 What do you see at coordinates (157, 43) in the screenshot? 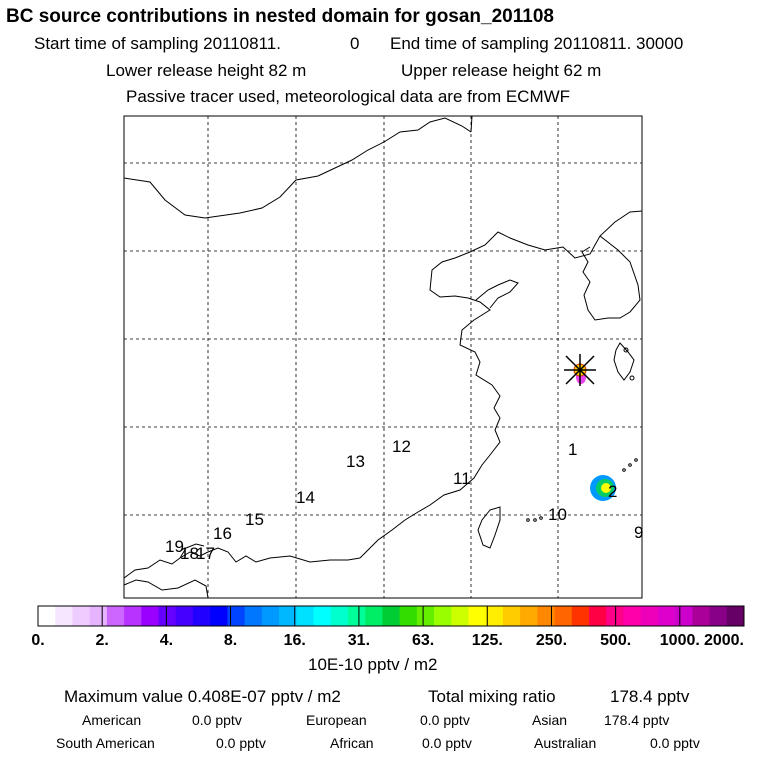
I see `start-time-label: Start time of sampling 20110811.` at bounding box center [157, 43].